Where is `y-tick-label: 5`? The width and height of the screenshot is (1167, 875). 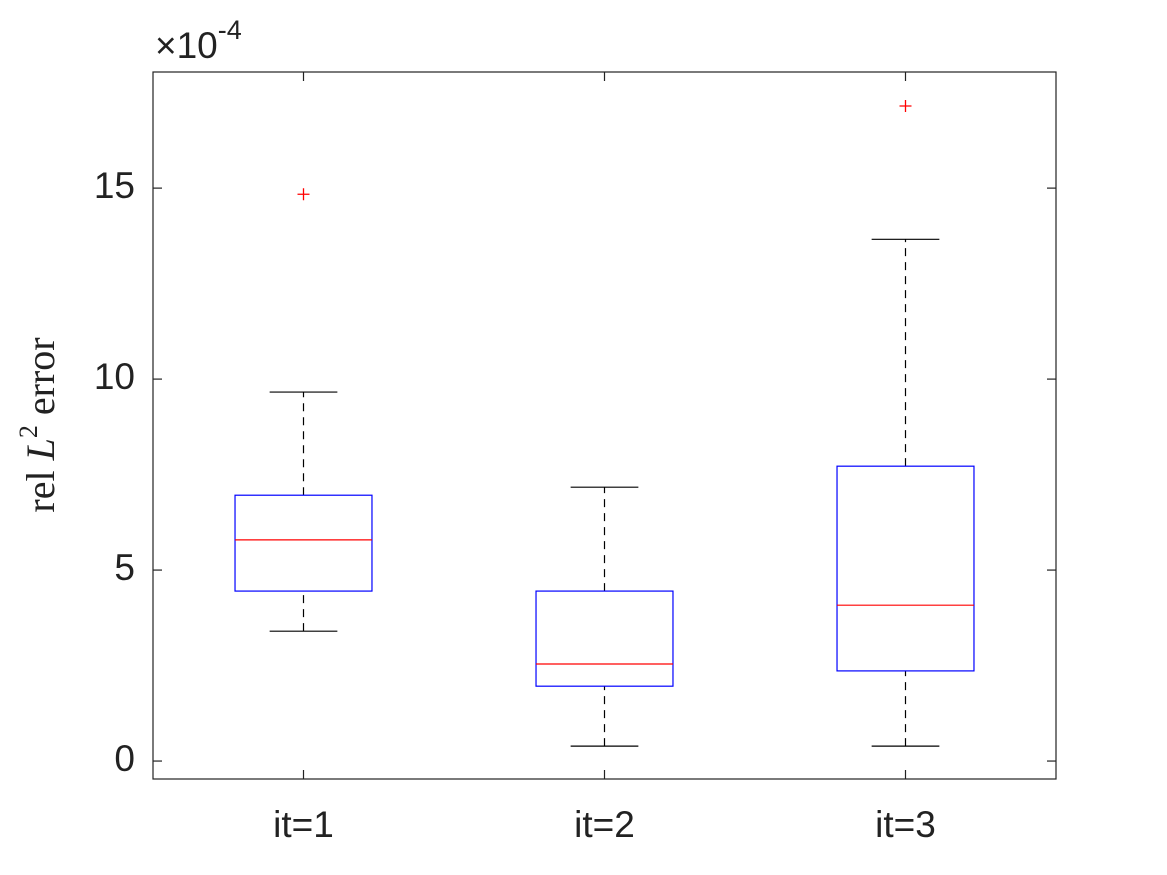 y-tick-label: 5 is located at coordinates (124, 567).